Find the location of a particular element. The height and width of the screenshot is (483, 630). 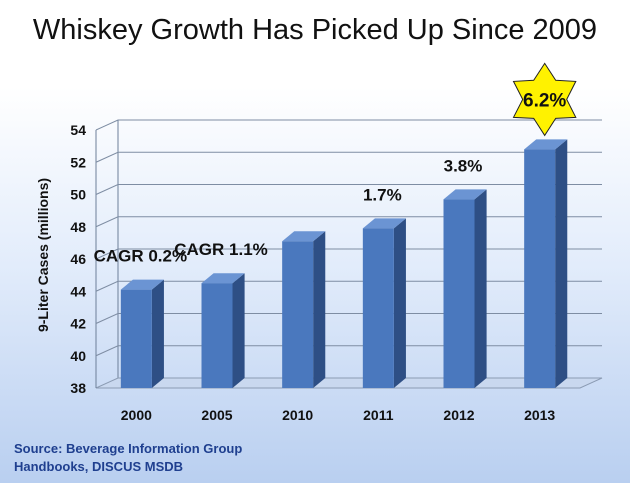

bar-2013 is located at coordinates (546, 263).